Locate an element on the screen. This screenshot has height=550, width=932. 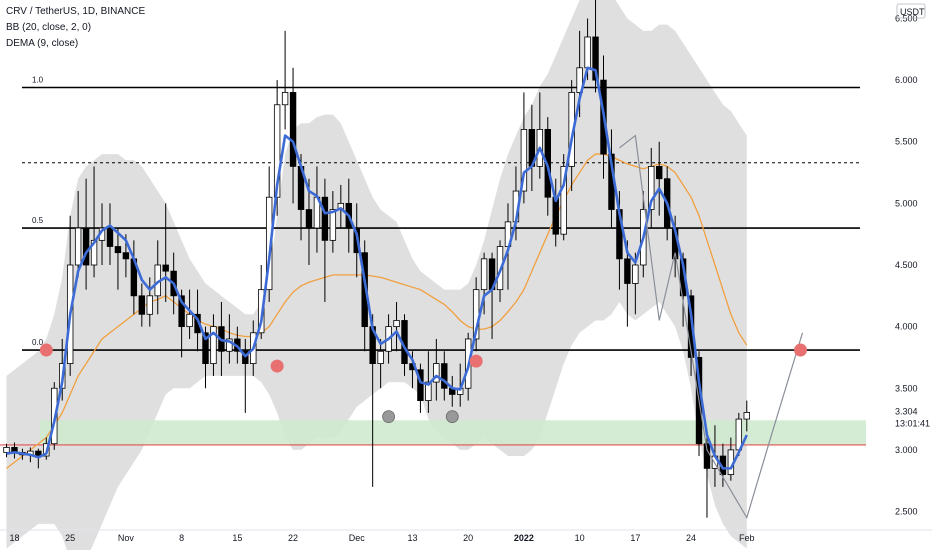
time-tick-label: 18 is located at coordinates (14, 538).